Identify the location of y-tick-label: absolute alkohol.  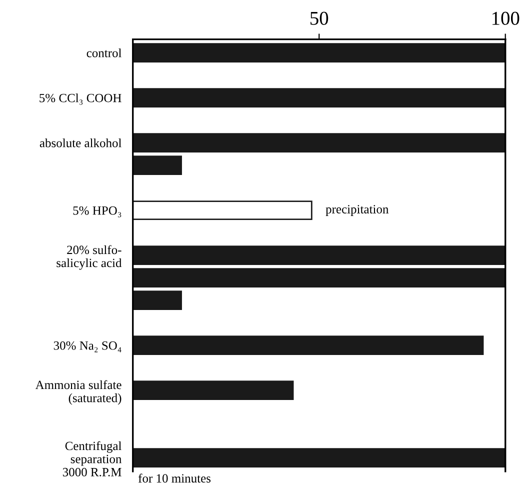
(81, 143).